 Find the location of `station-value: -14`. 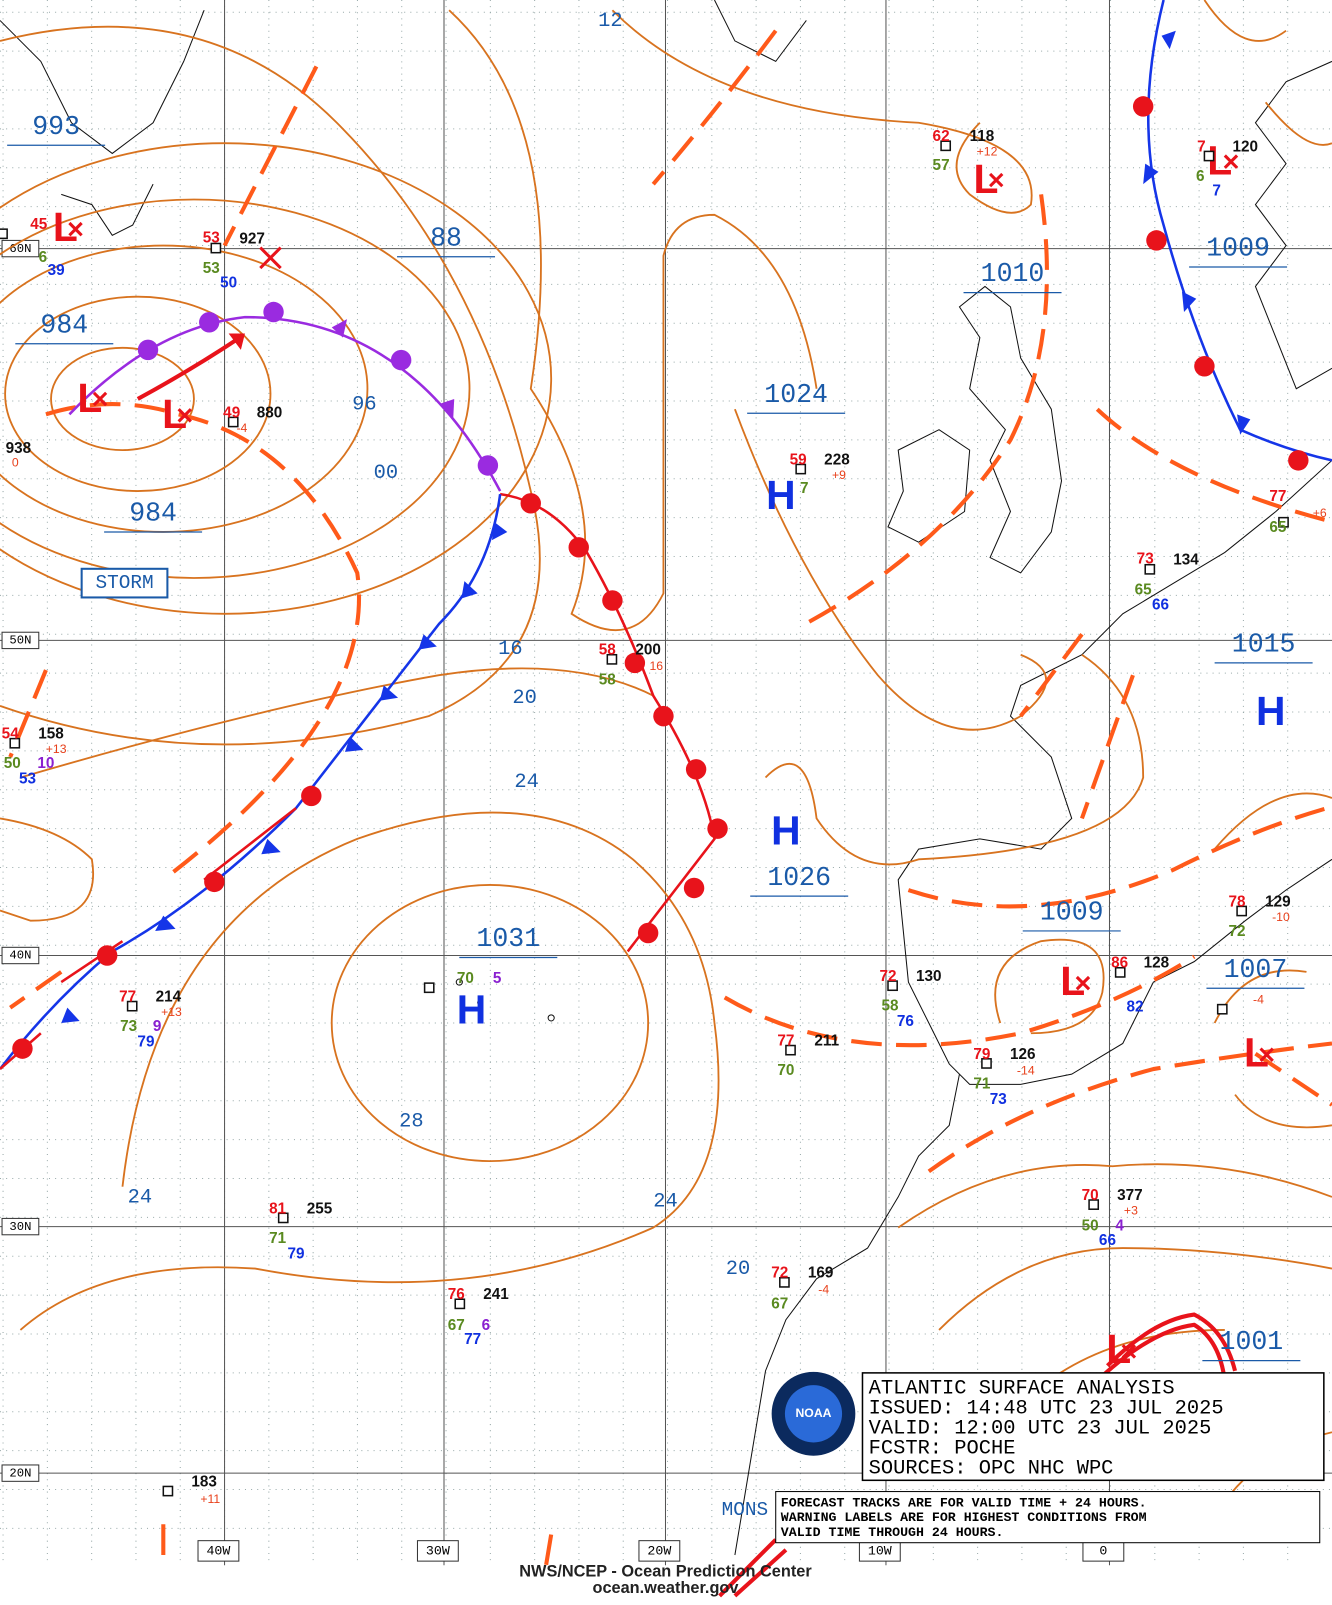

station-value: -14 is located at coordinates (1026, 1070).